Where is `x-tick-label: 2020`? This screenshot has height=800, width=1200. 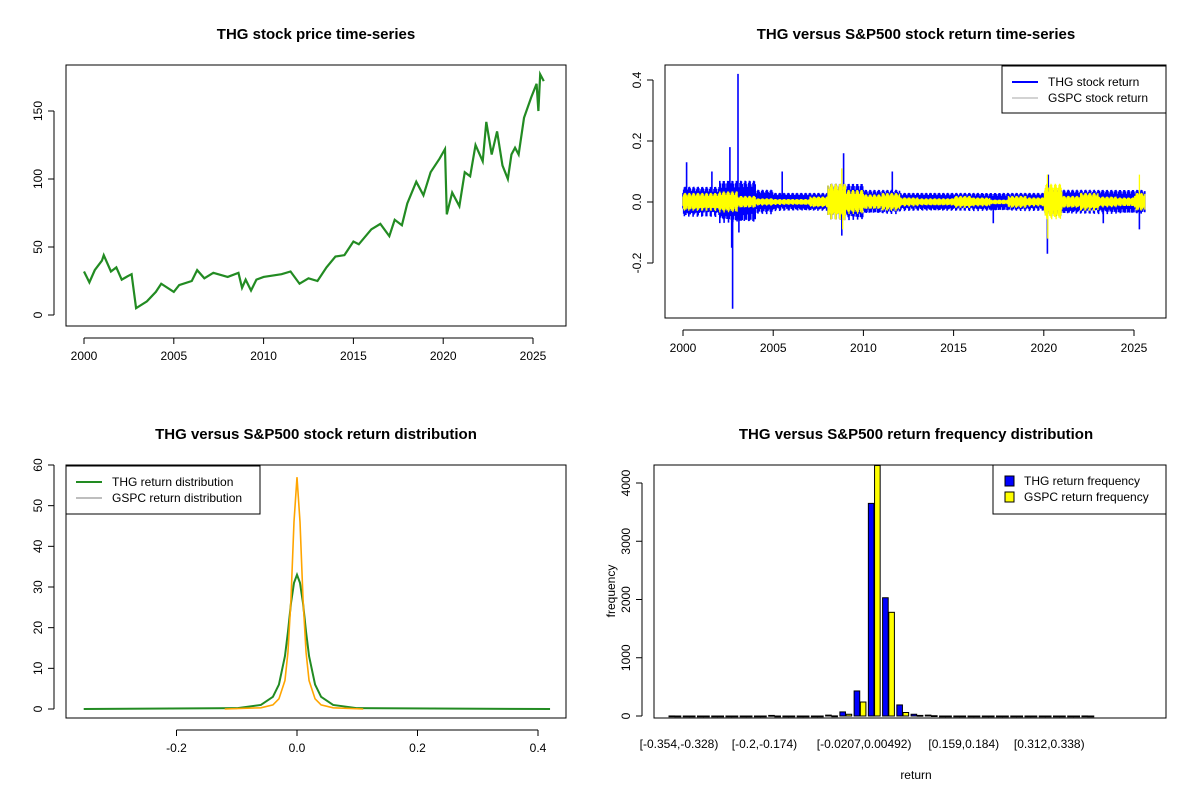 x-tick-label: 2020 is located at coordinates (443, 356).